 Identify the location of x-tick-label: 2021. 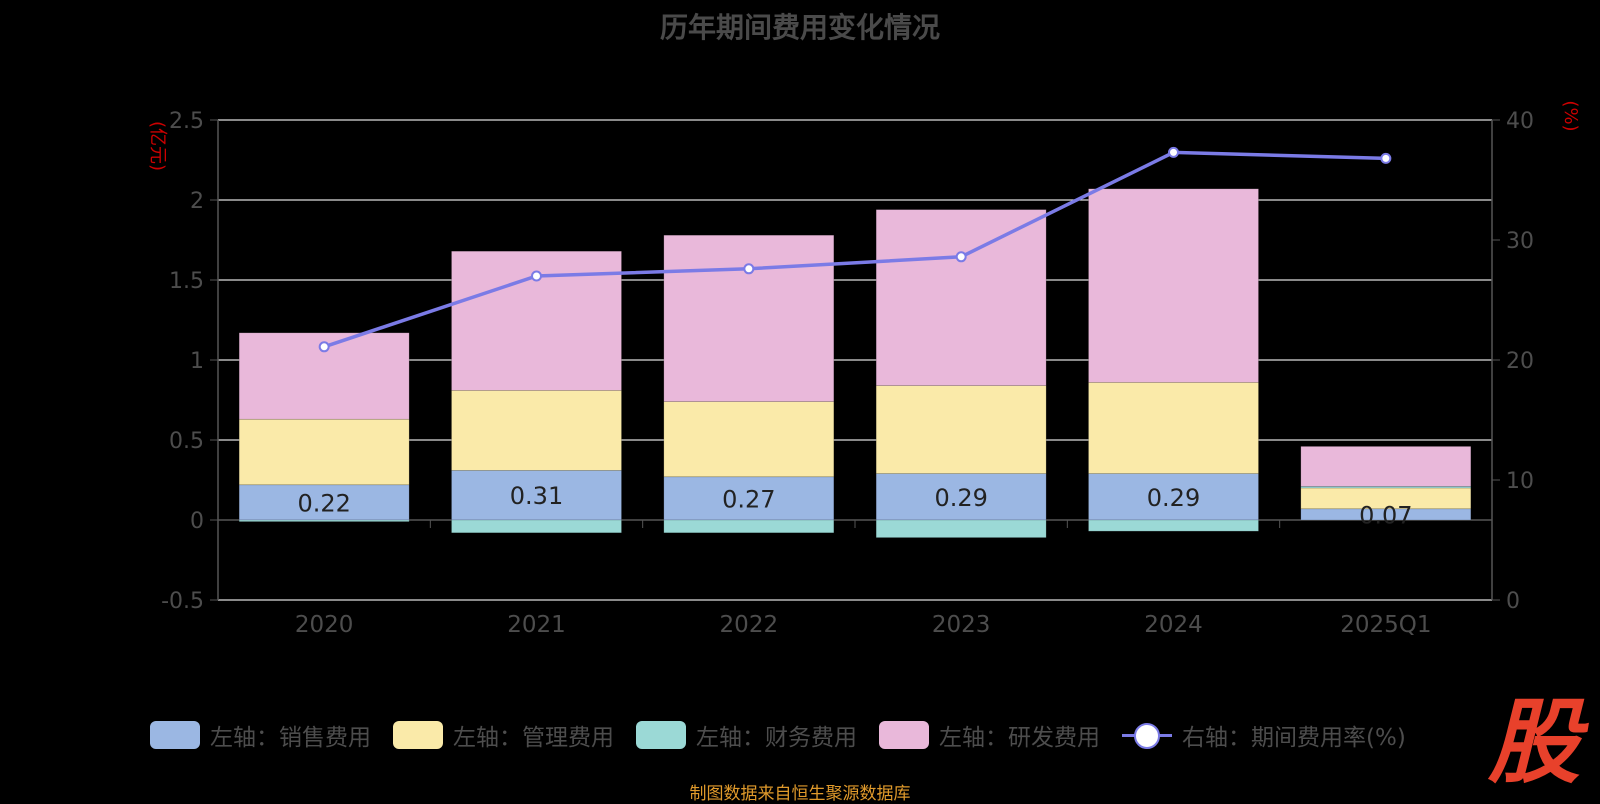
(536, 625).